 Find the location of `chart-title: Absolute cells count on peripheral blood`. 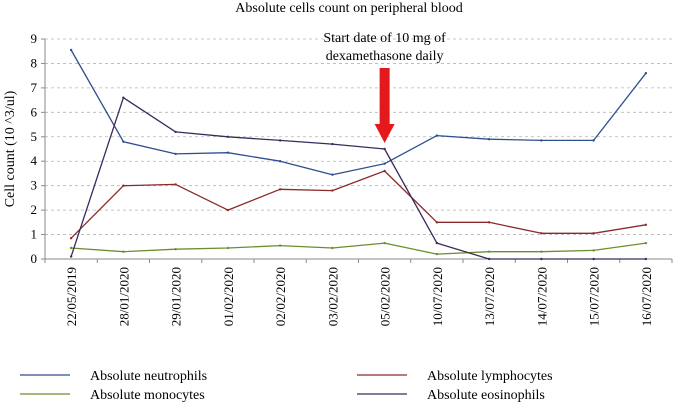

chart-title: Absolute cells count on peripheral blood is located at coordinates (348, 8).